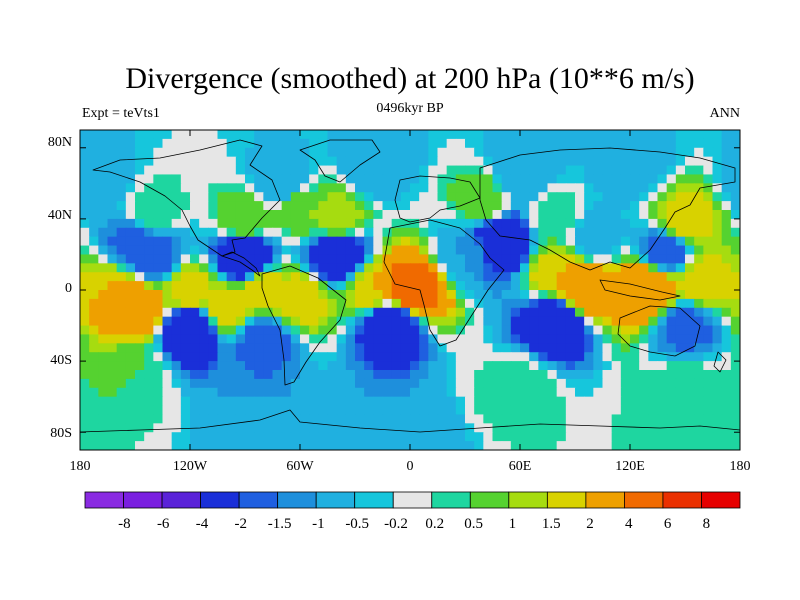  Describe the element at coordinates (241, 524) in the screenshot. I see `colorbar-label: -2` at that location.